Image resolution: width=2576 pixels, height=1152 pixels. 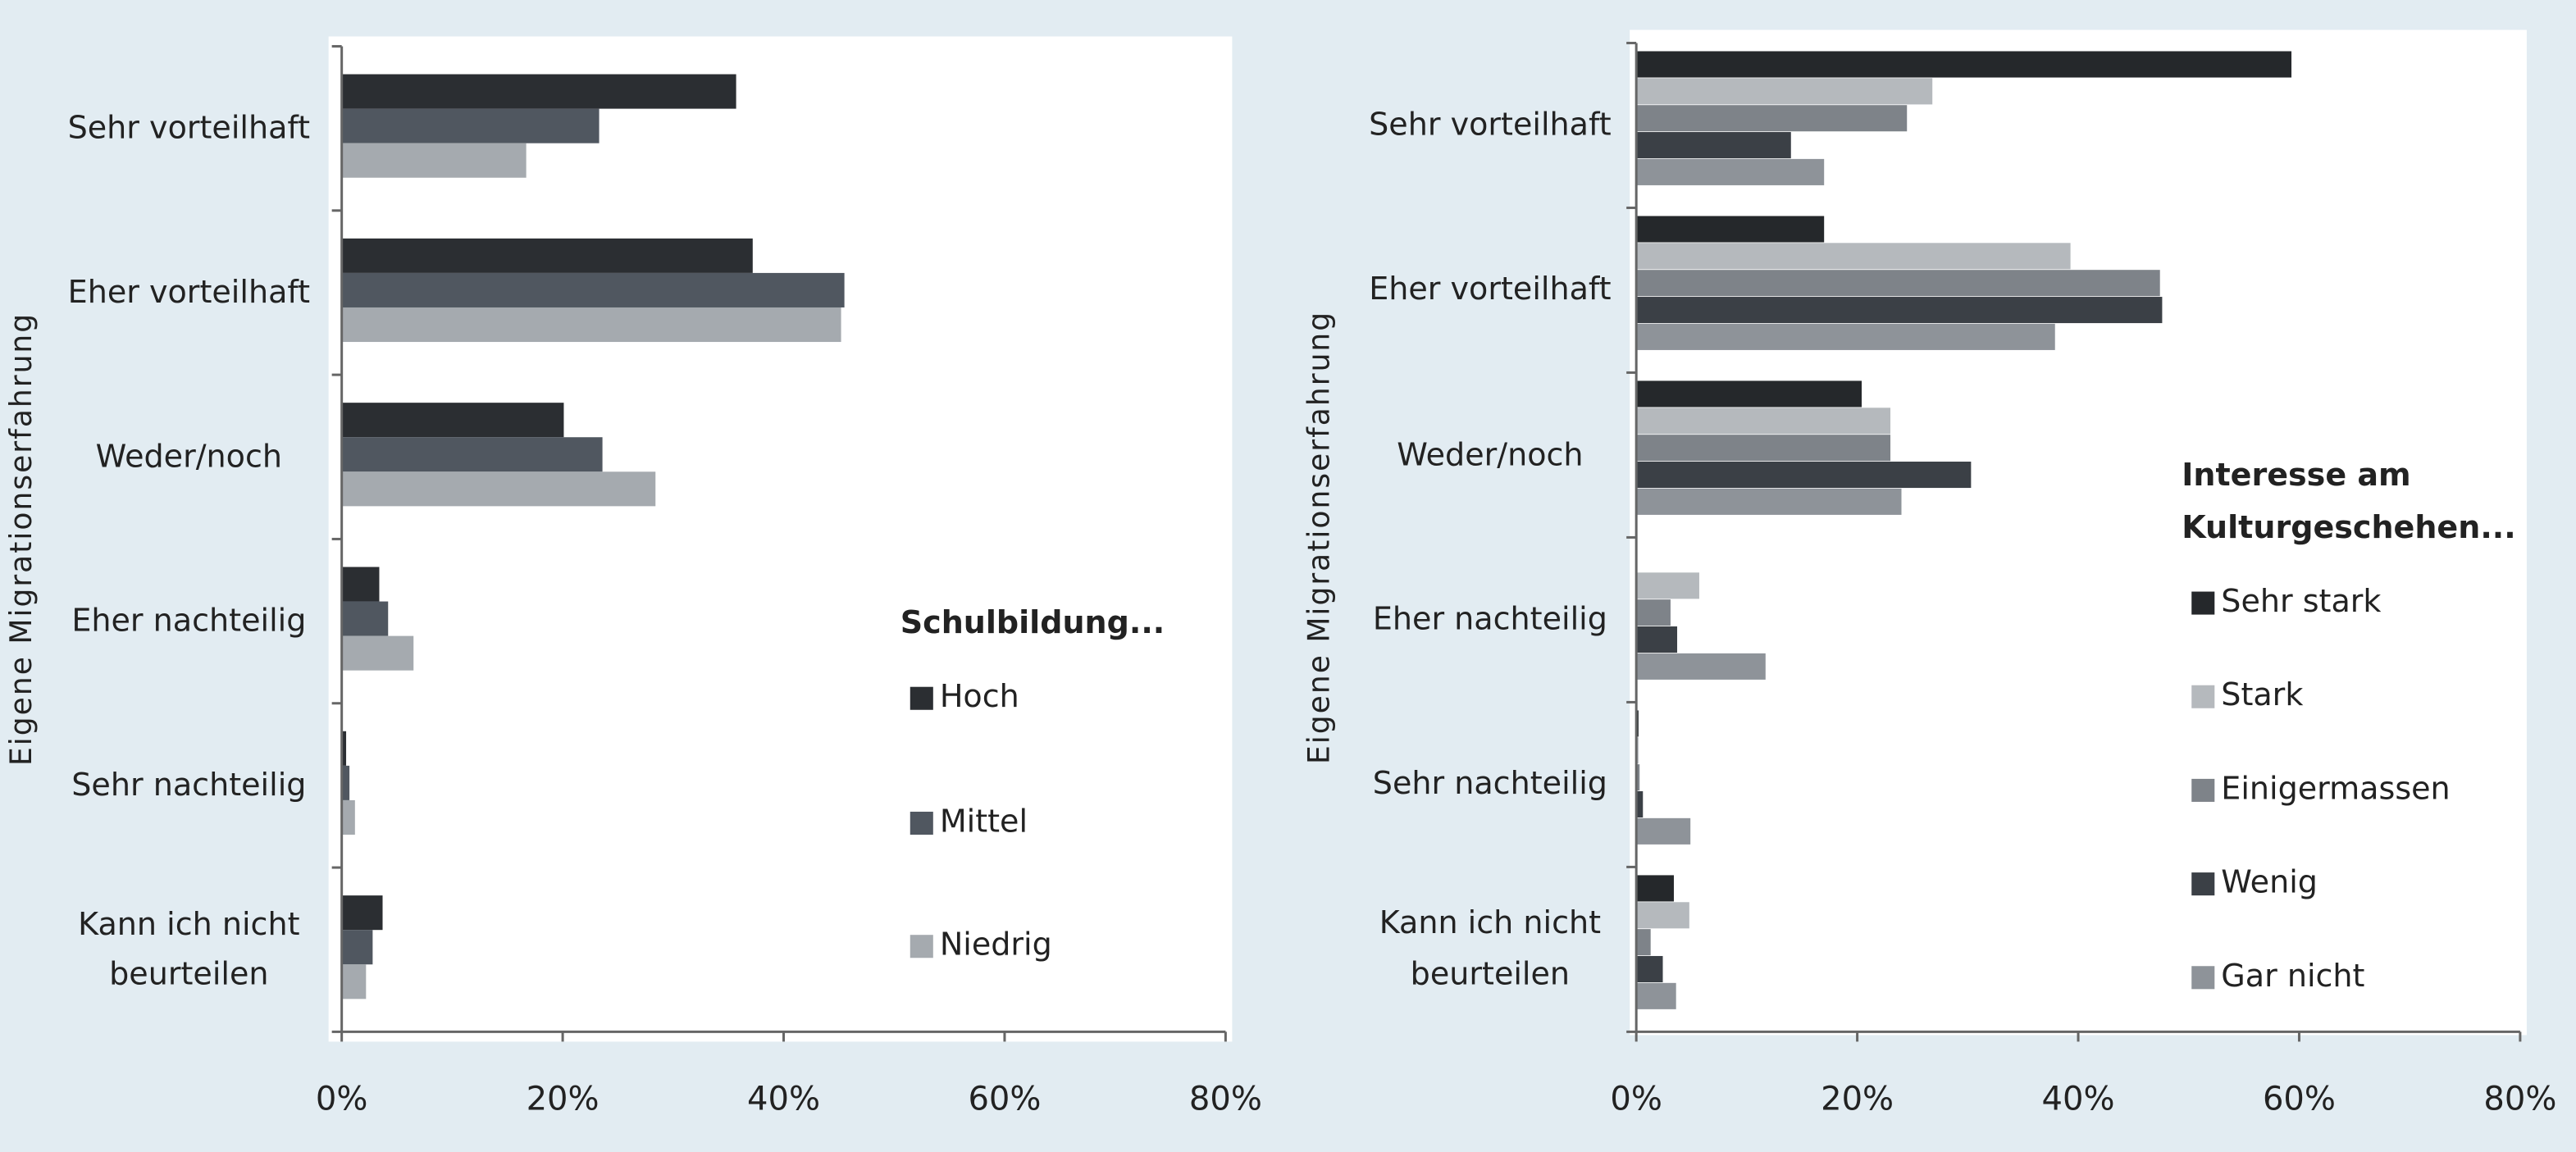 What do you see at coordinates (2269, 882) in the screenshot?
I see `legend-label: Wenig` at bounding box center [2269, 882].